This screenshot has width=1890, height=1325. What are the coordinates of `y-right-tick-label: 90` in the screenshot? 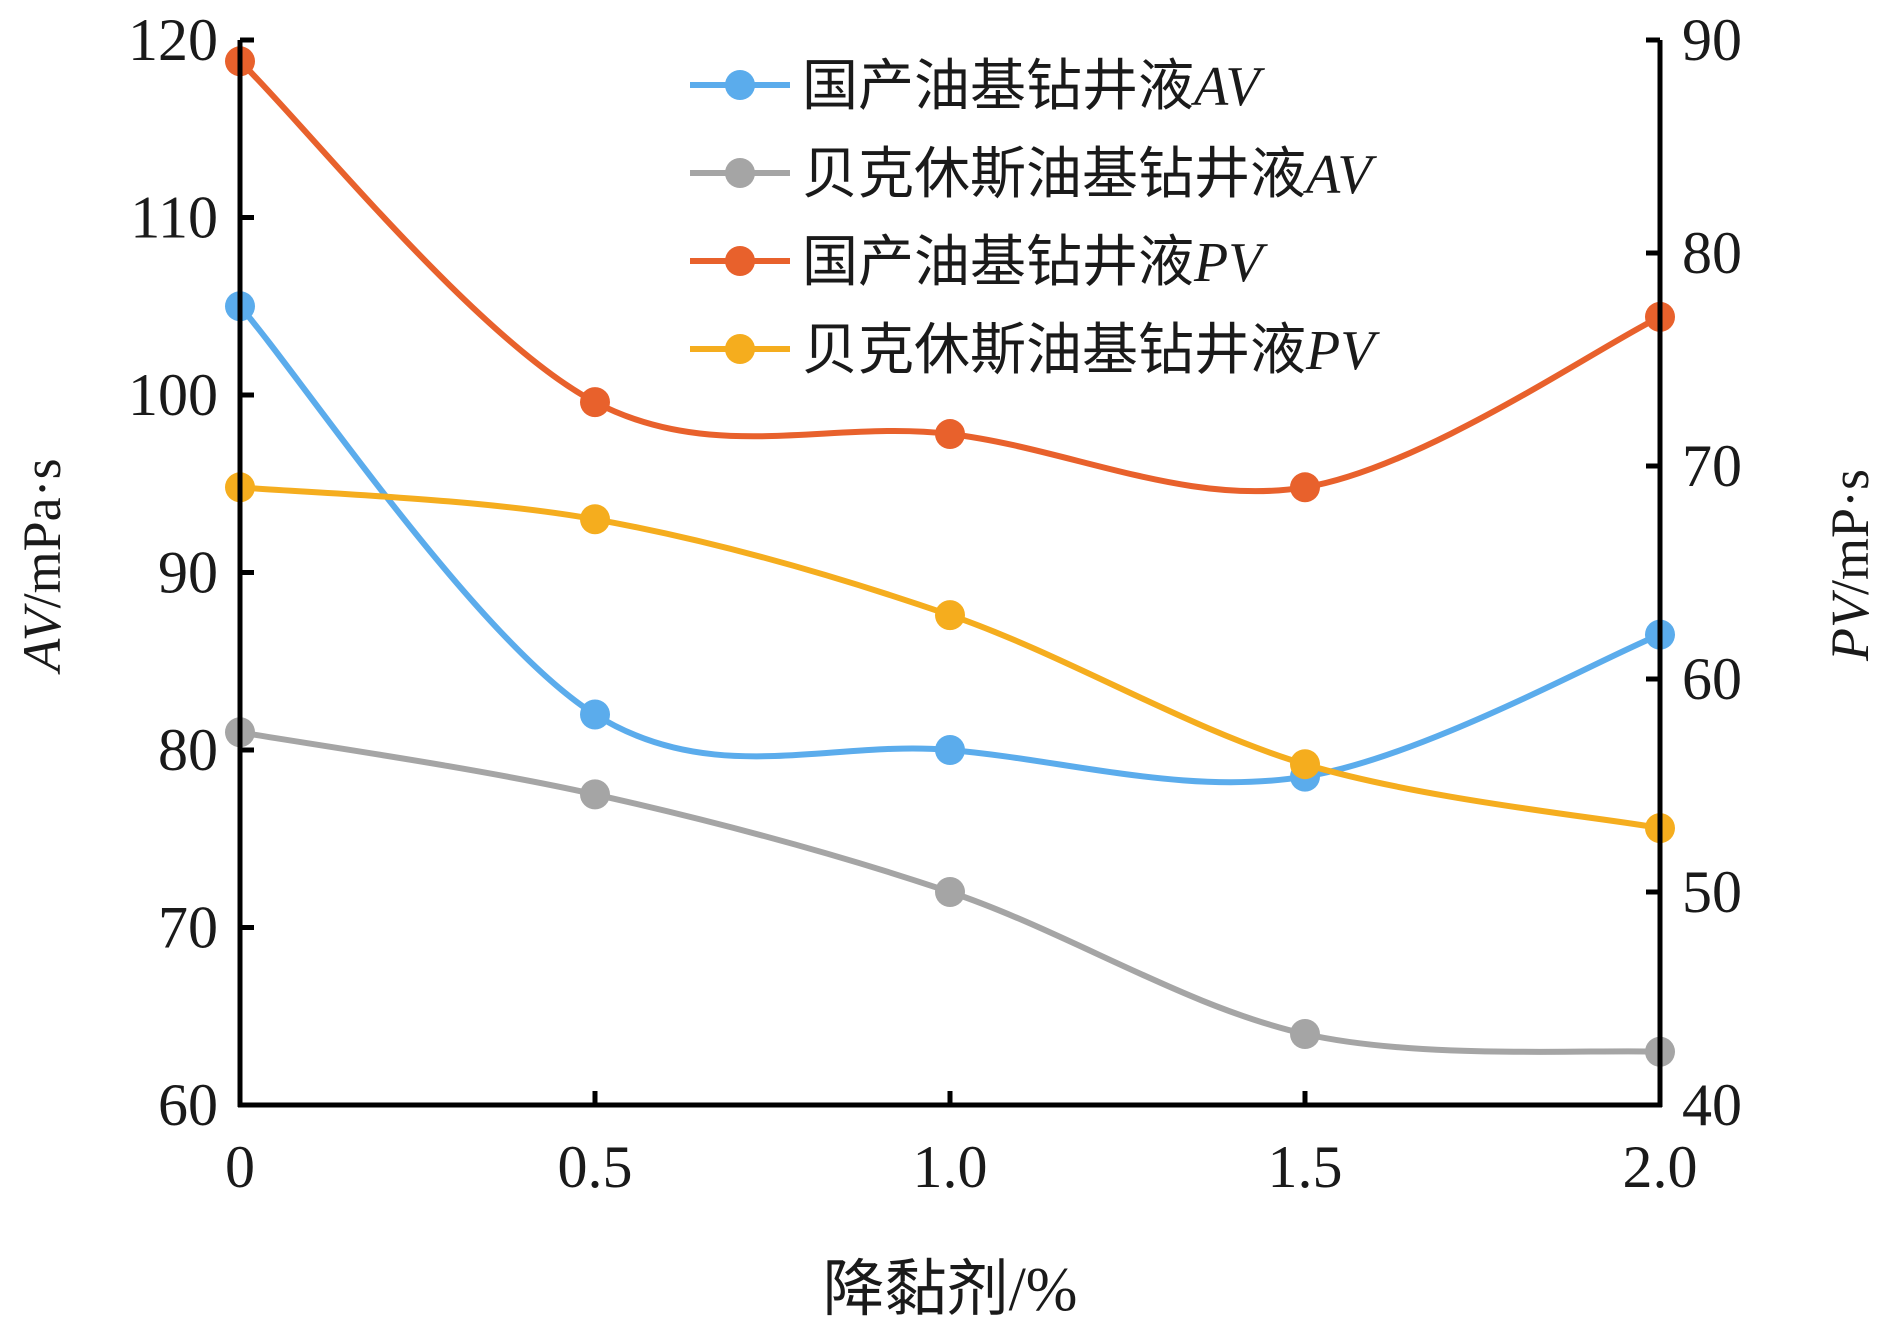 It's located at (1712, 40).